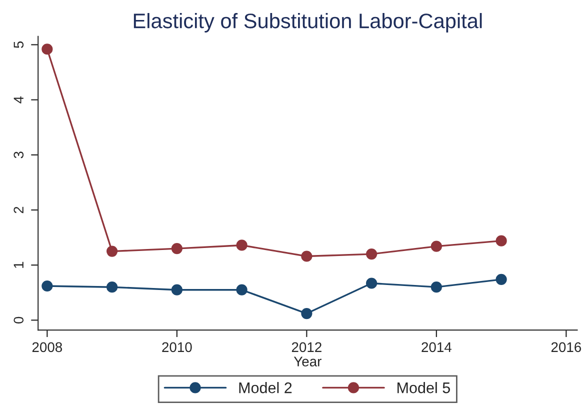 The image size is (586, 405). Describe the element at coordinates (437, 347) in the screenshot. I see `x-tick-label: 2014` at that location.